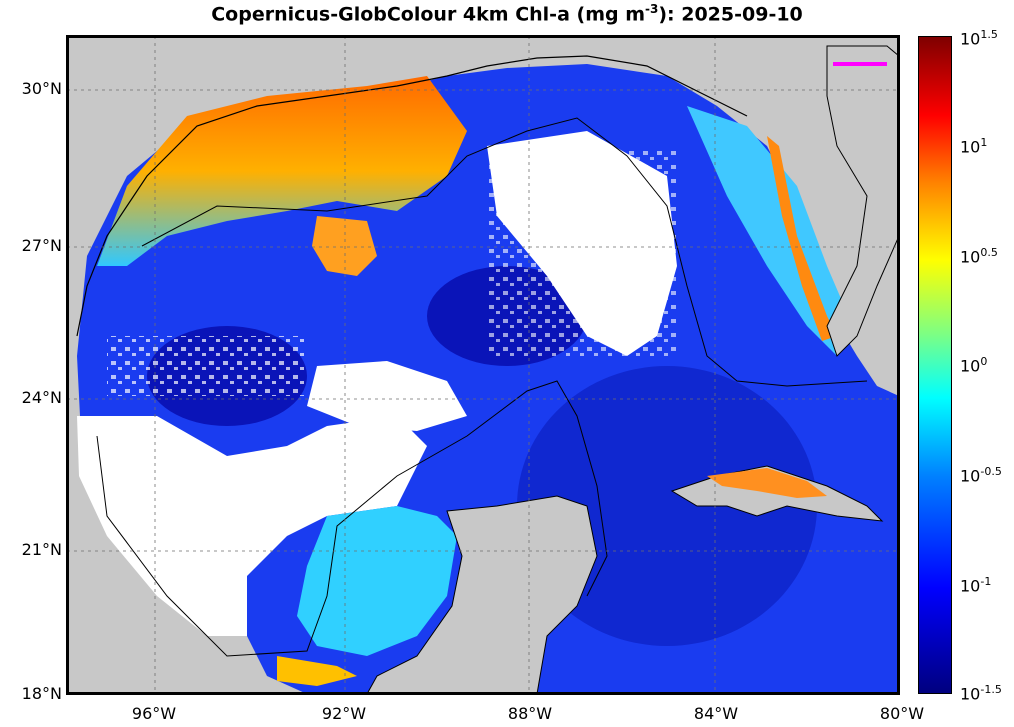  Describe the element at coordinates (377, 581) in the screenshot. I see `campeche-shelf` at that location.